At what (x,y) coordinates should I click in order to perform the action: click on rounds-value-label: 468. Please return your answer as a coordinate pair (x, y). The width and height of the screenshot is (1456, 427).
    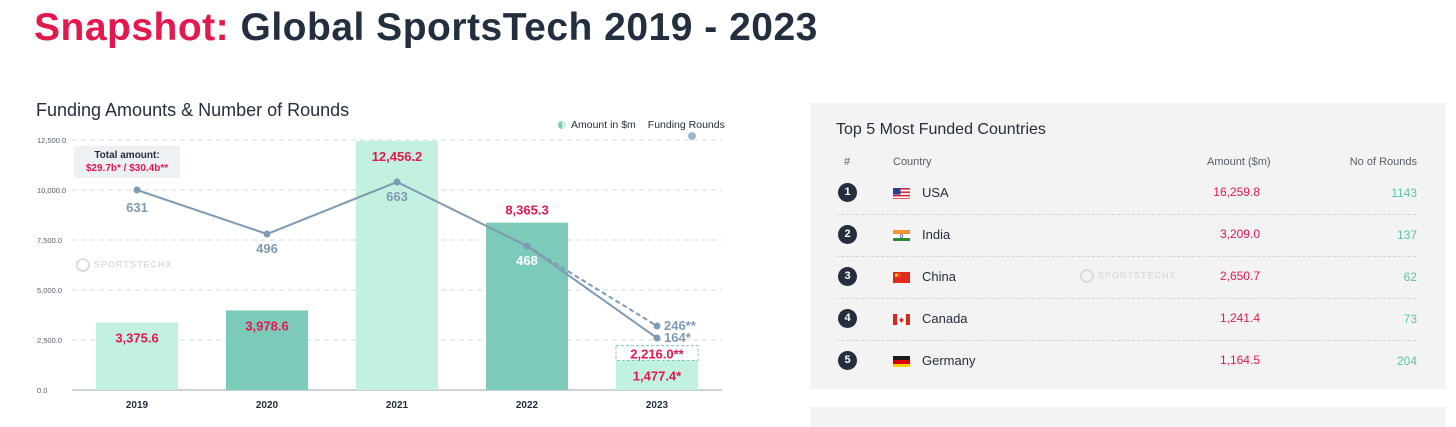
    Looking at the image, I should click on (527, 260).